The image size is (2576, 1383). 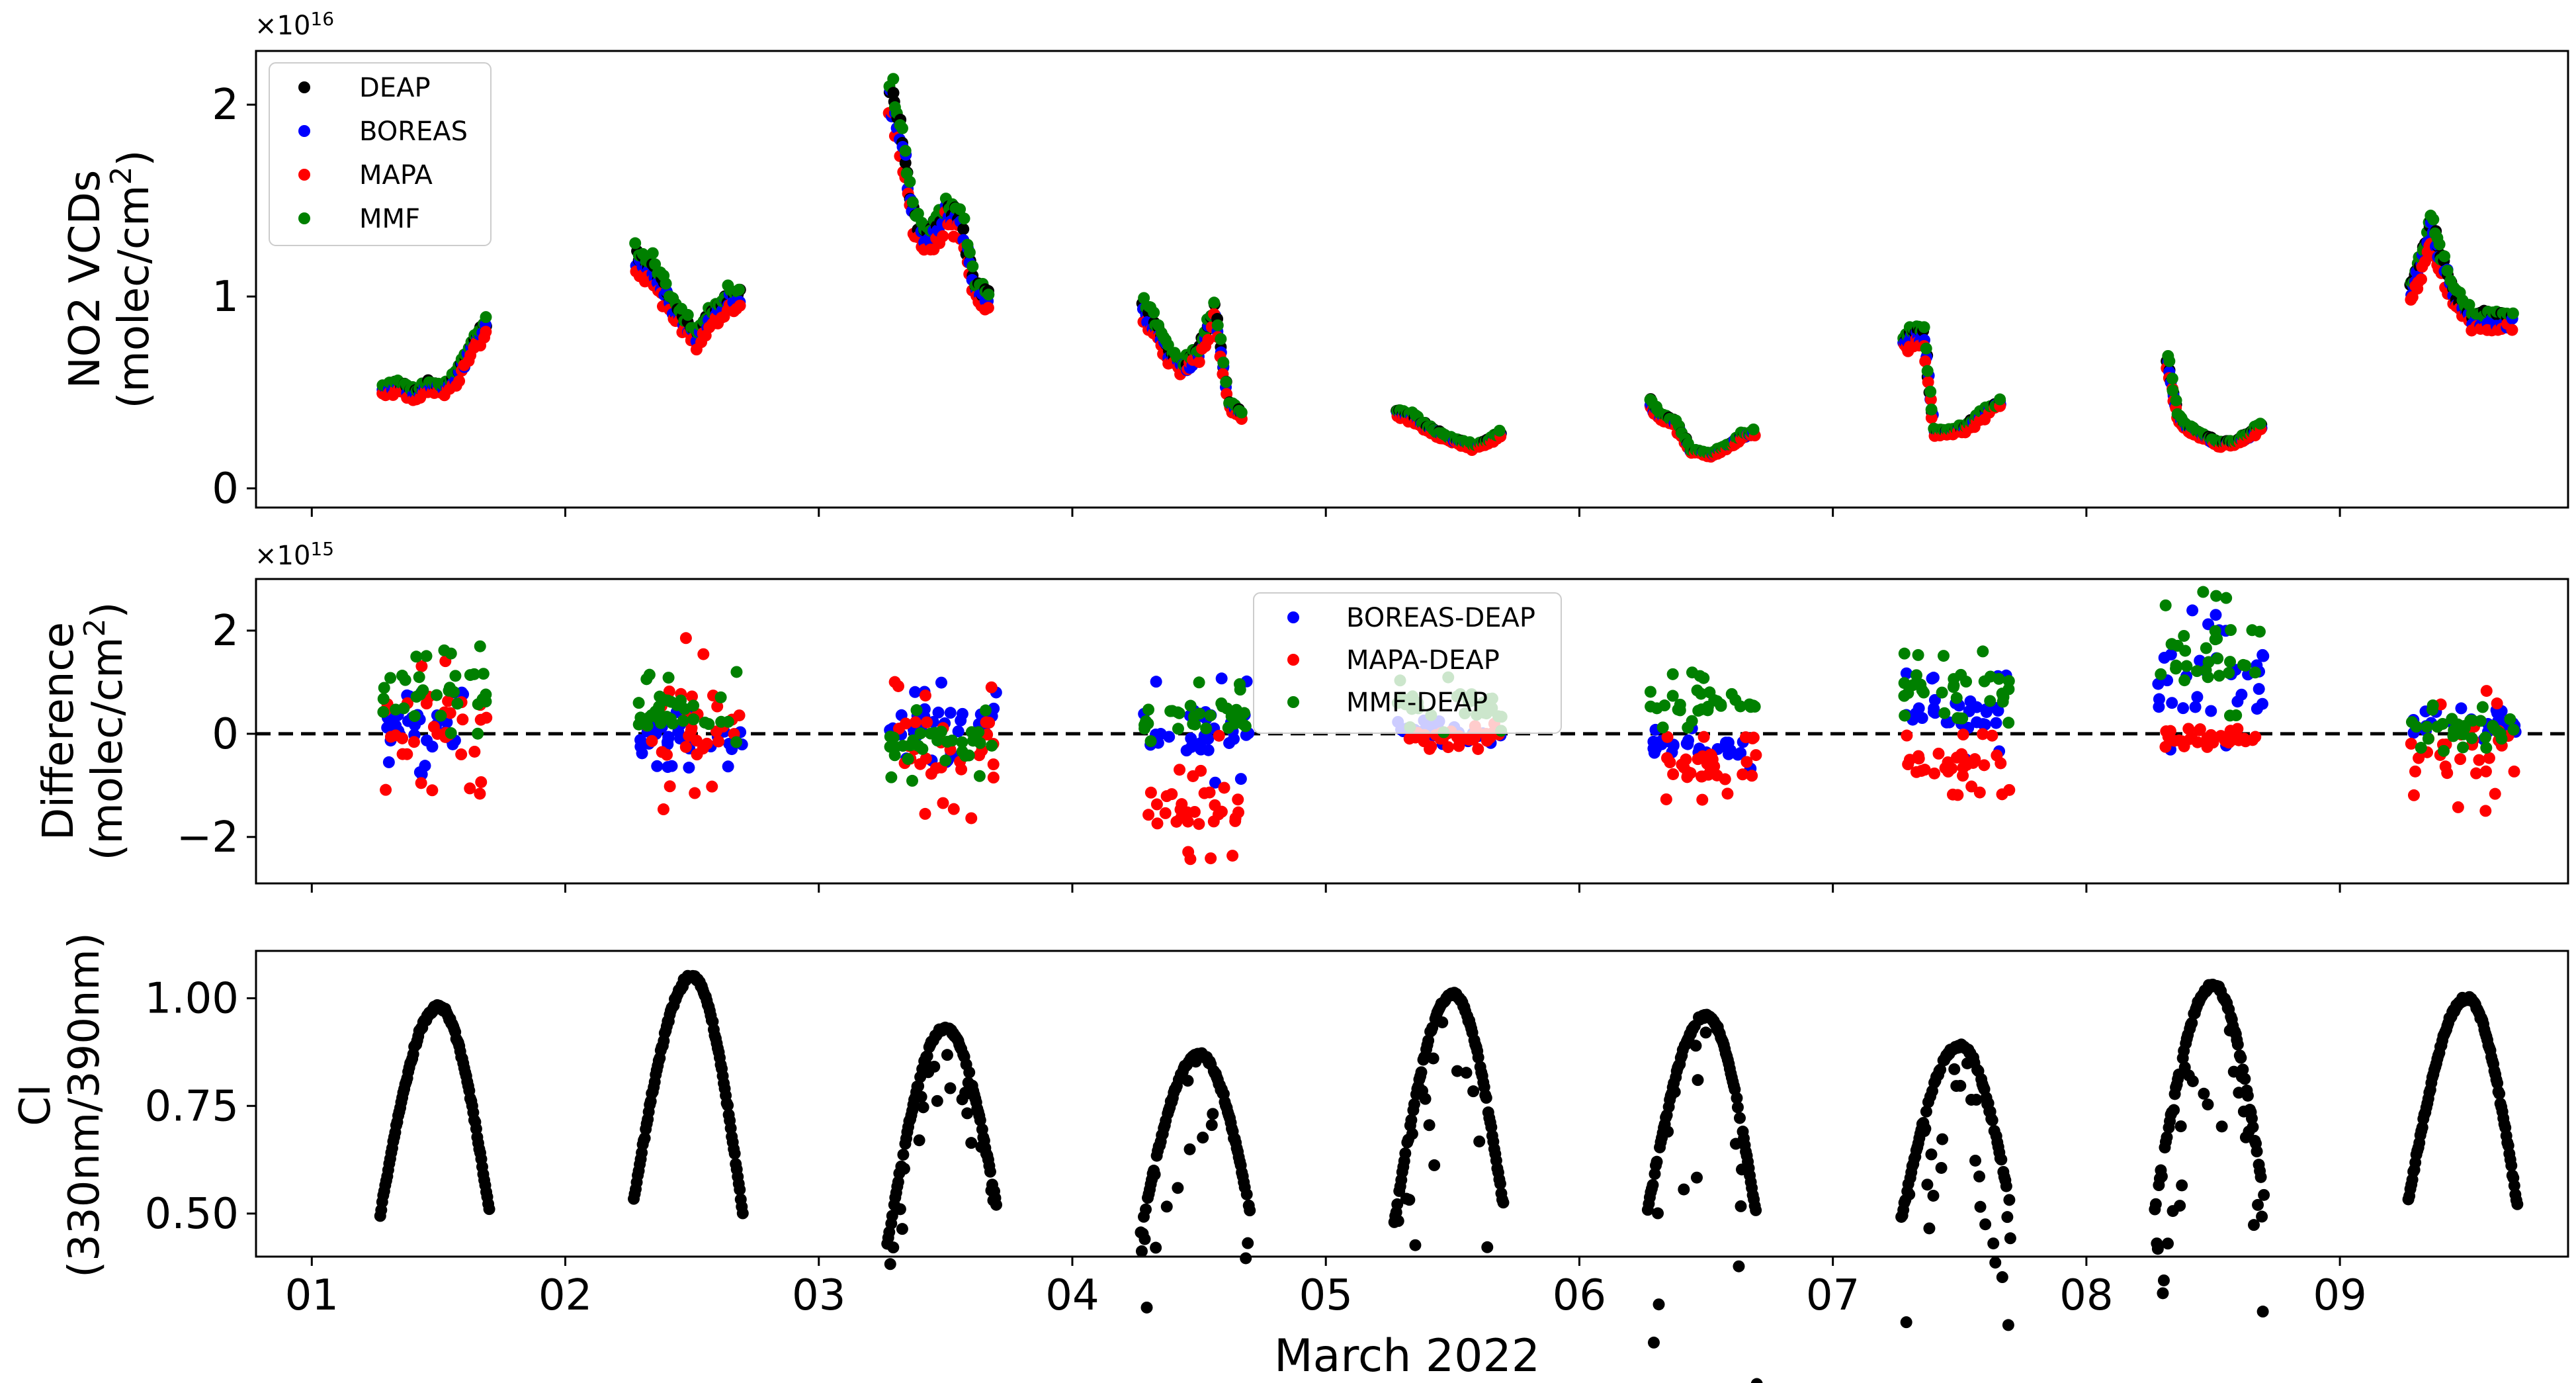 I want to click on x-tick-label: 07, so click(x=1833, y=1295).